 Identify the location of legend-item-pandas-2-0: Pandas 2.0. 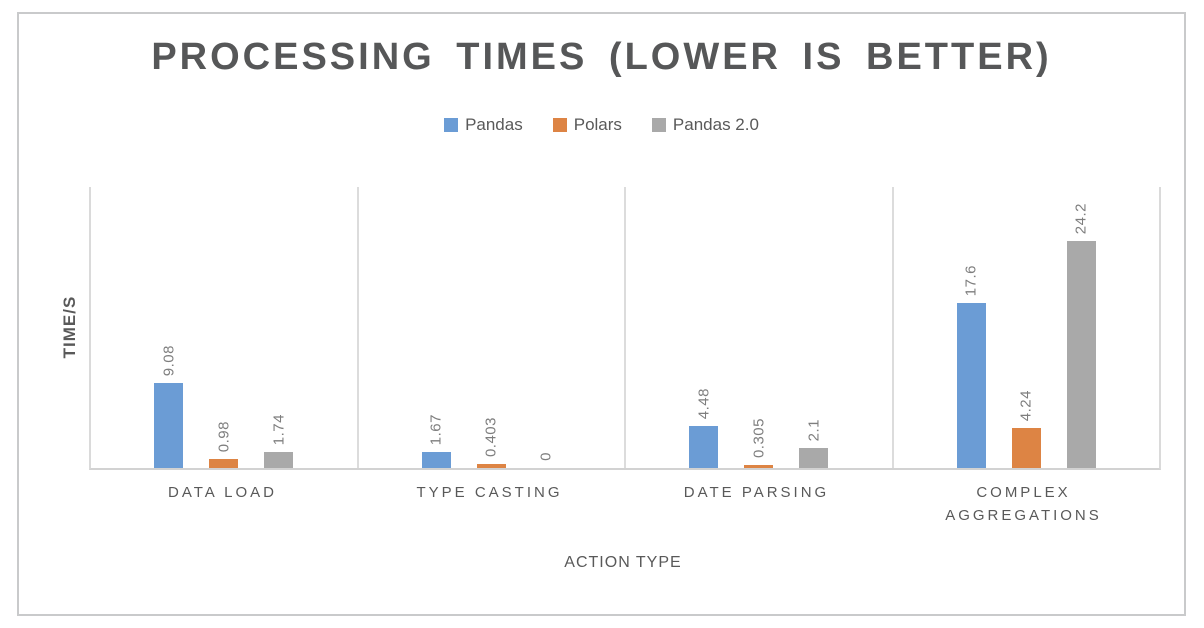
(705, 125).